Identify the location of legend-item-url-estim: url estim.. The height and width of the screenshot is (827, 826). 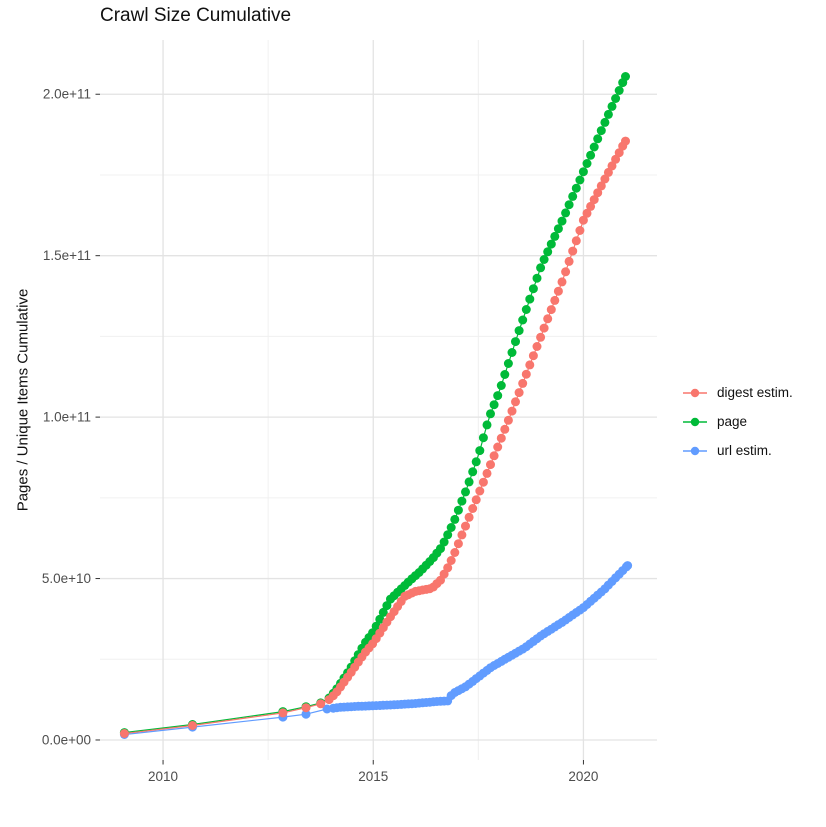
(737, 450).